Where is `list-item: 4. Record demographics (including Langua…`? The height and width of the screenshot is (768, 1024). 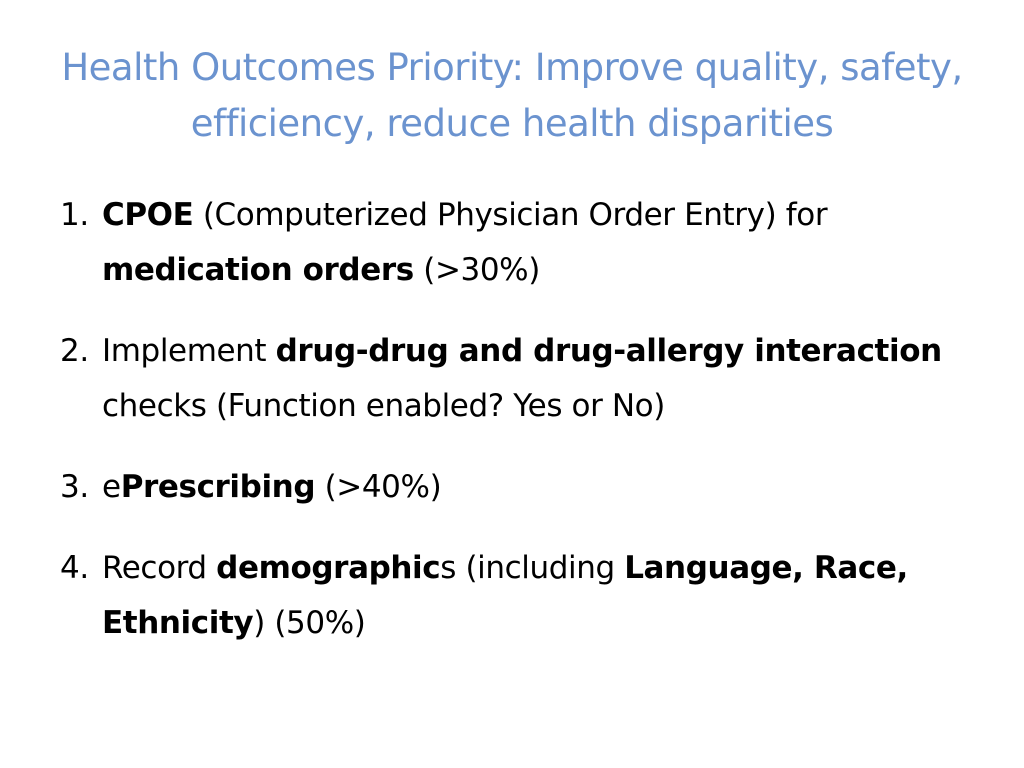 list-item: 4. Record demographics (including Langua… is located at coordinates (510, 596).